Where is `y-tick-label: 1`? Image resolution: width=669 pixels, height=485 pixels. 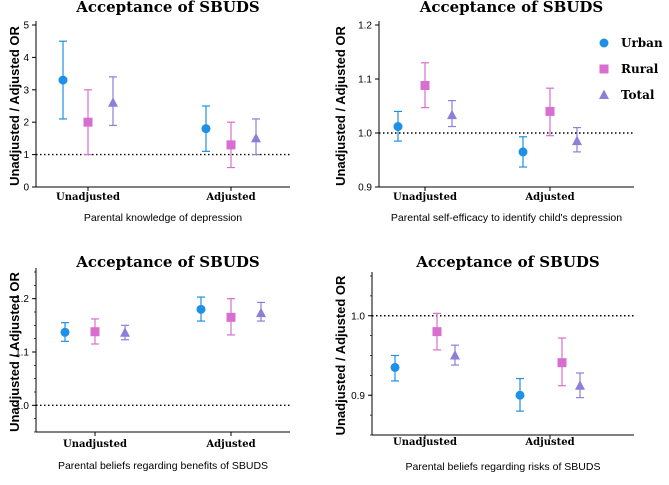 y-tick-label: 1 is located at coordinates (26, 155).